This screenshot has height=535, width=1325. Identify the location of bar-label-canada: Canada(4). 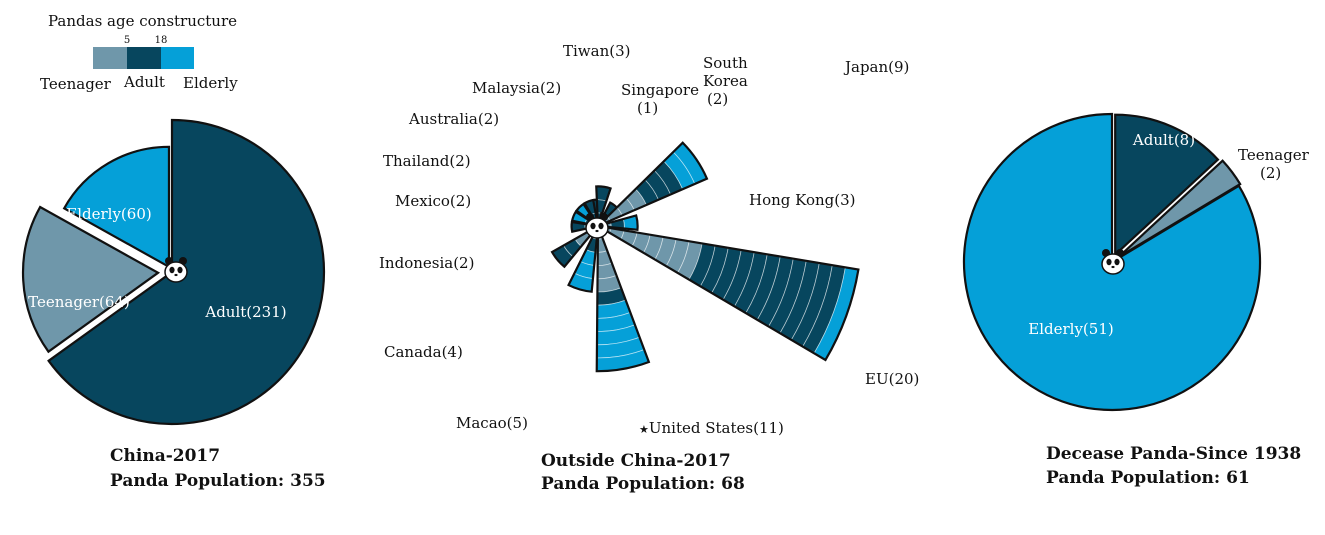
(423, 352).